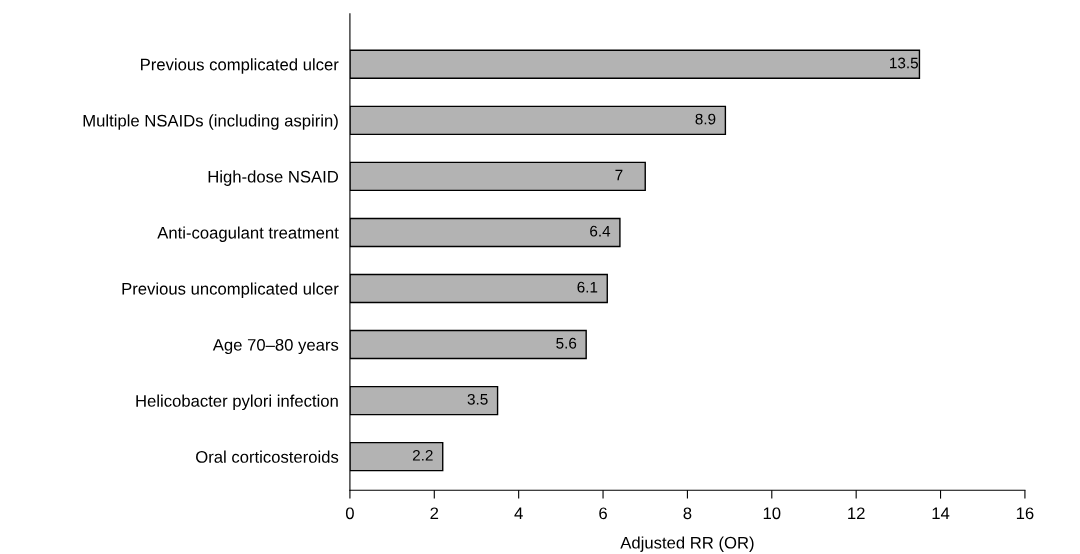  Describe the element at coordinates (273, 178) in the screenshot. I see `y-tick-label: High-dose NSAID` at that location.